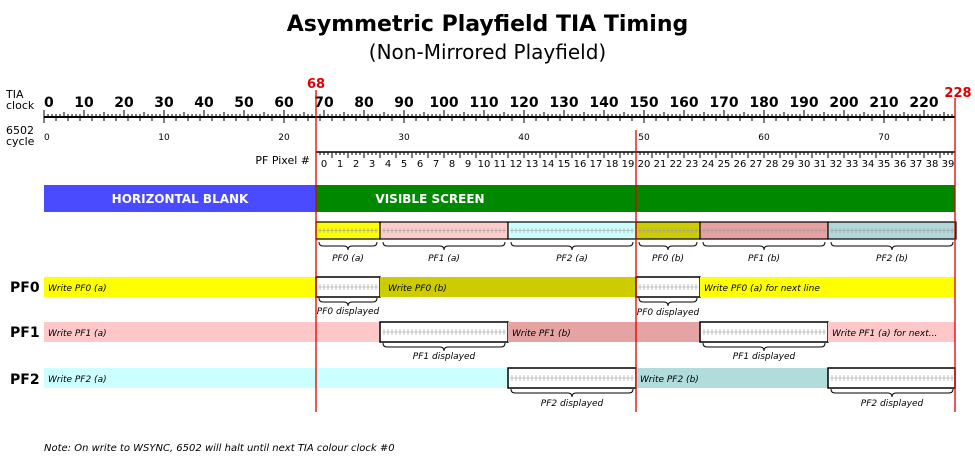 The image size is (975, 473). Describe the element at coordinates (404, 138) in the screenshot. I see `cycle-tick-label: 30` at that location.